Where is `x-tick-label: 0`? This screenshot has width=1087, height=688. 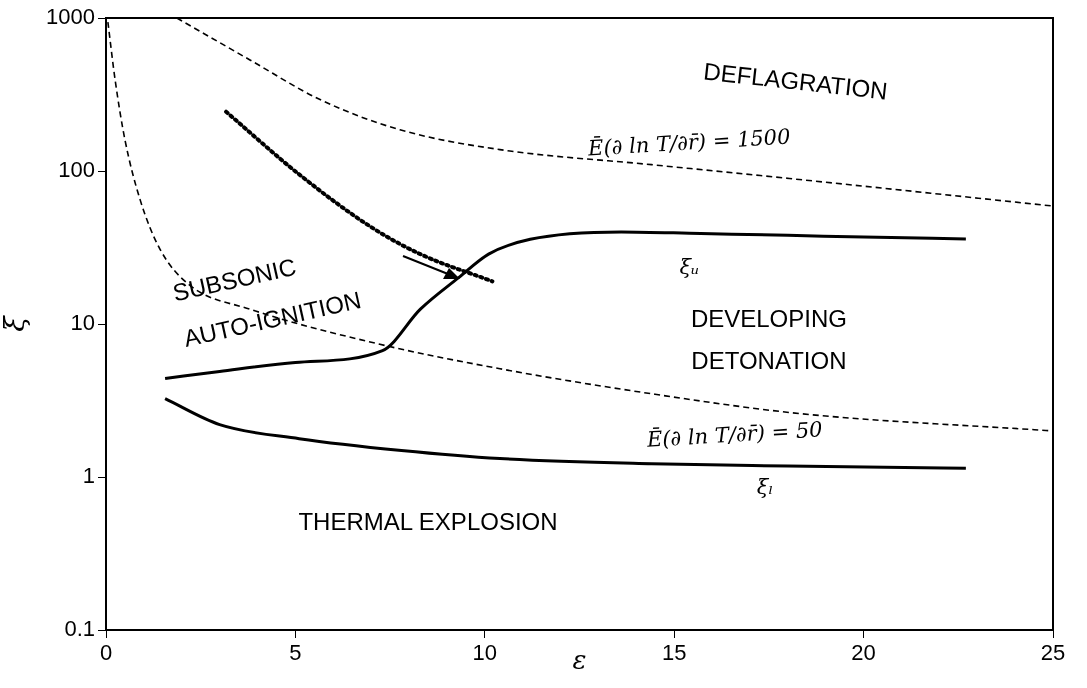
x-tick-label: 0 is located at coordinates (106, 653).